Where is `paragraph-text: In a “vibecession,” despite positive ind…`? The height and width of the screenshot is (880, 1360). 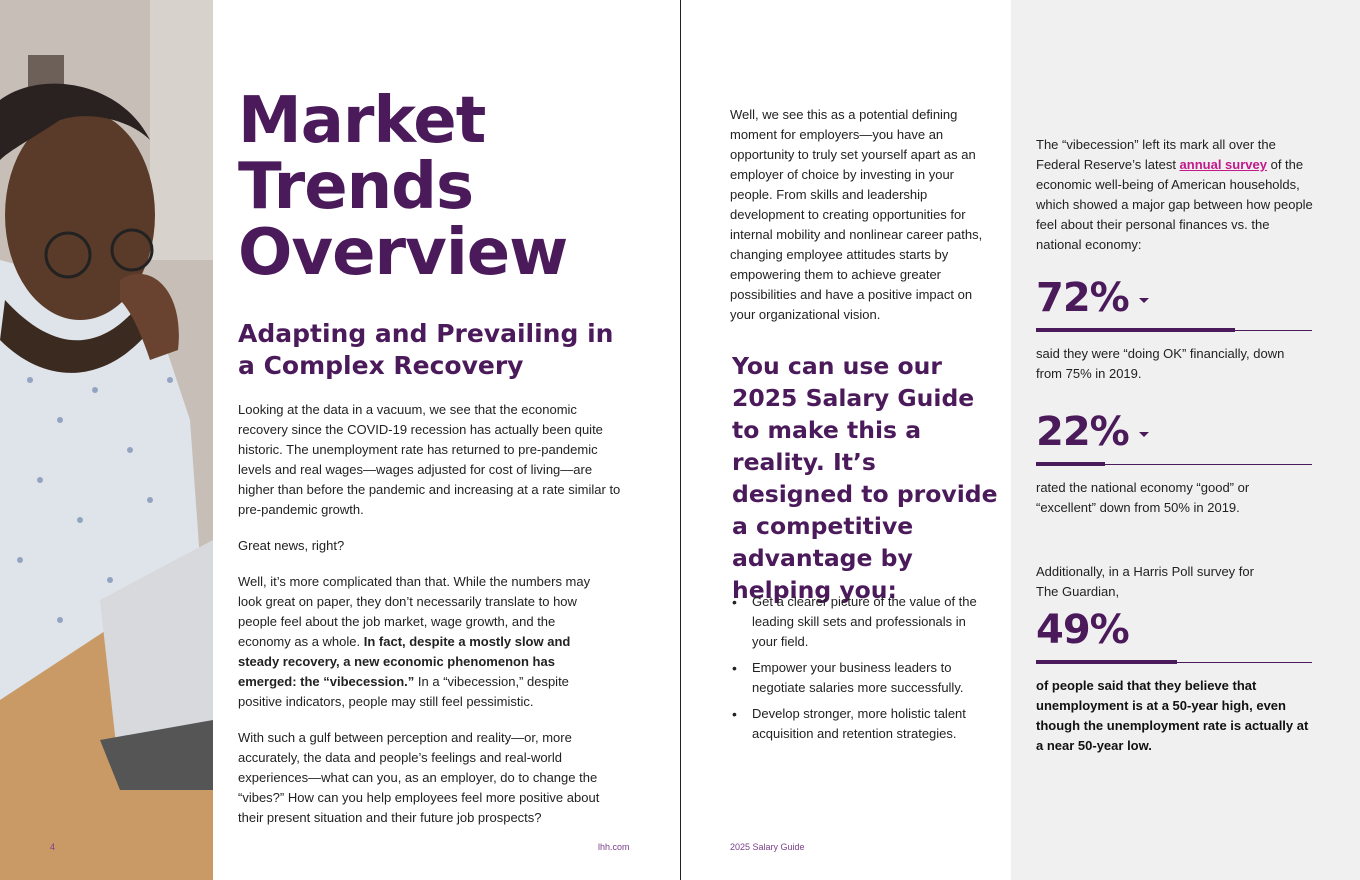 paragraph-text: In a “vibecession,” despite positive ind… is located at coordinates (403, 691).